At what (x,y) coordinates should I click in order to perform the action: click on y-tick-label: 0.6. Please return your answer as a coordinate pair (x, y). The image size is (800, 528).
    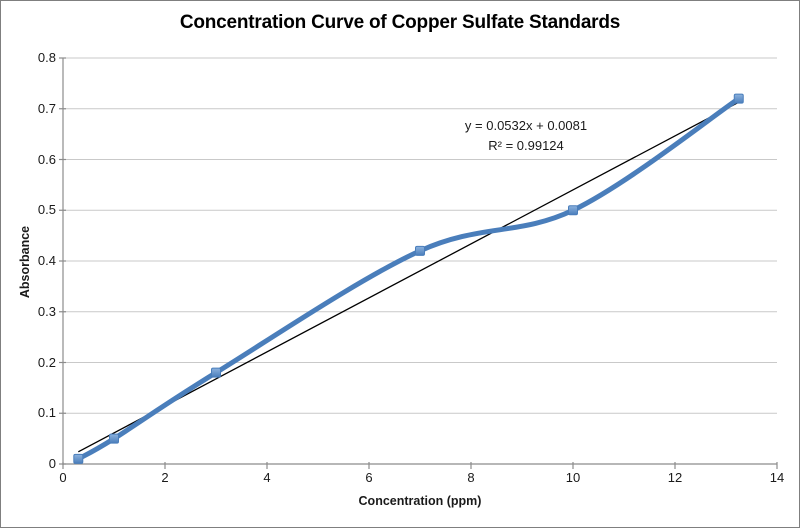
    Looking at the image, I should click on (46, 159).